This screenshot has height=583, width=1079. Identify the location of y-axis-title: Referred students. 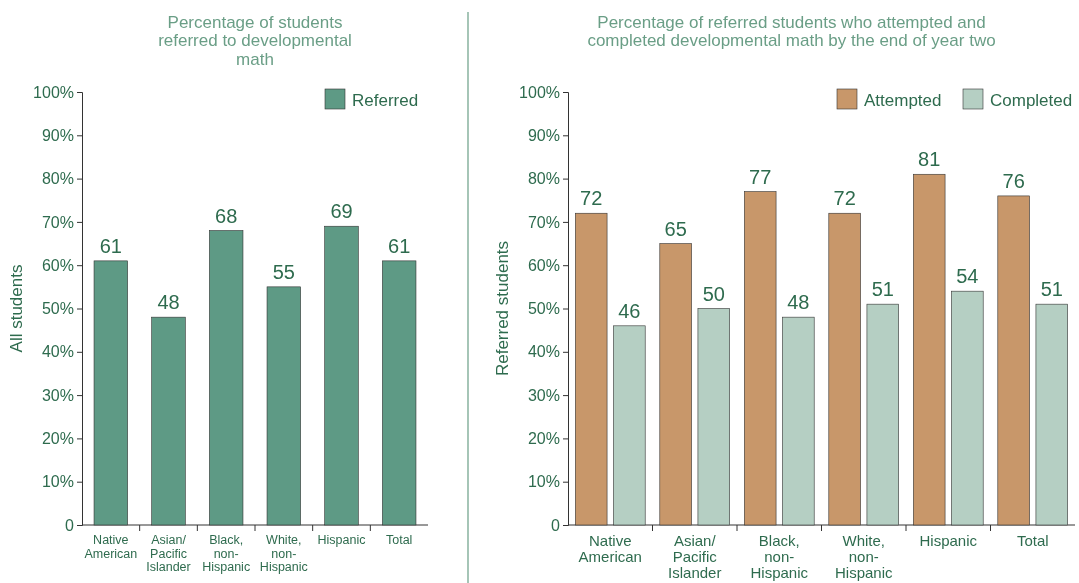
(502, 308).